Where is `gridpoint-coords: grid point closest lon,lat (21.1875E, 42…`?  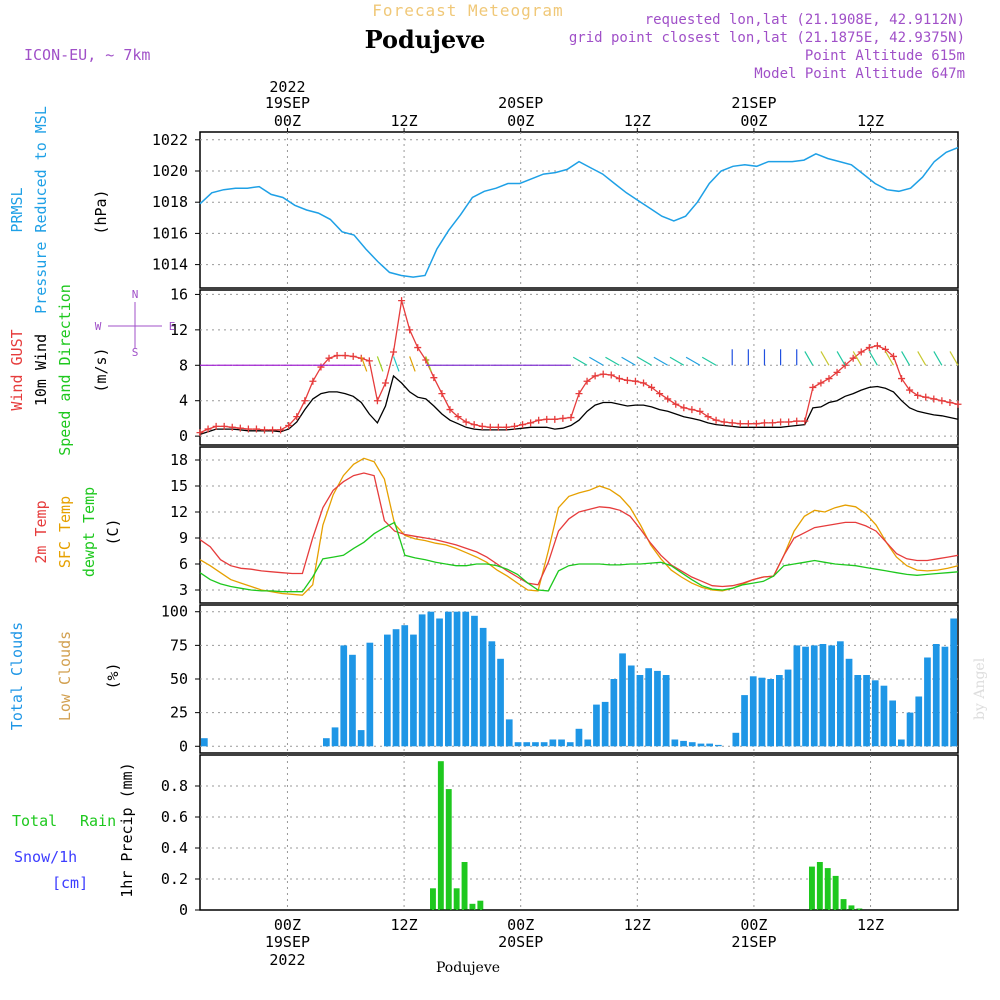
gridpoint-coords: grid point closest lon,lat (21.1875E, 42… is located at coordinates (767, 38).